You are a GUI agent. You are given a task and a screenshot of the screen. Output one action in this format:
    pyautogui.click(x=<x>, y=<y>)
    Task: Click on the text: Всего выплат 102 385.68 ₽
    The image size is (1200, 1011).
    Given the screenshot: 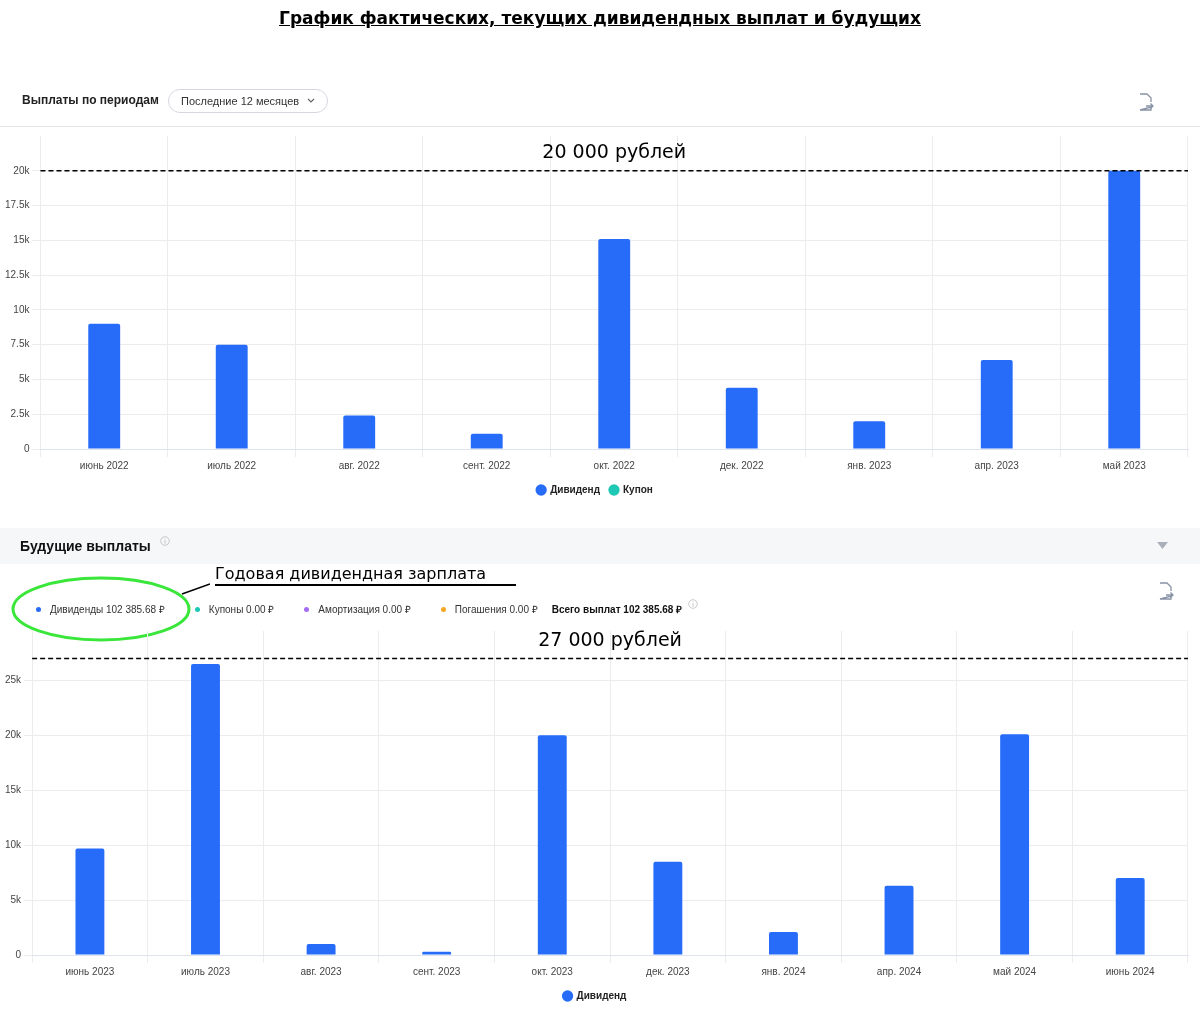 What is the action you would take?
    pyautogui.click(x=617, y=609)
    